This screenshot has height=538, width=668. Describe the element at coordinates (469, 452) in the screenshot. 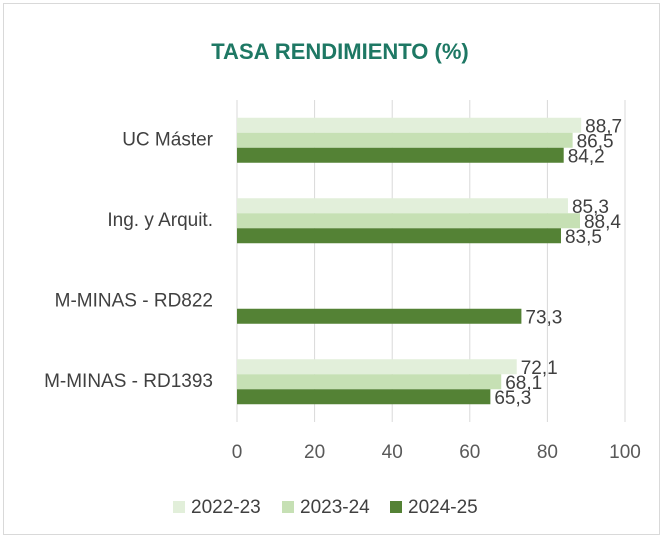

I see `x-tick-label: 60` at that location.